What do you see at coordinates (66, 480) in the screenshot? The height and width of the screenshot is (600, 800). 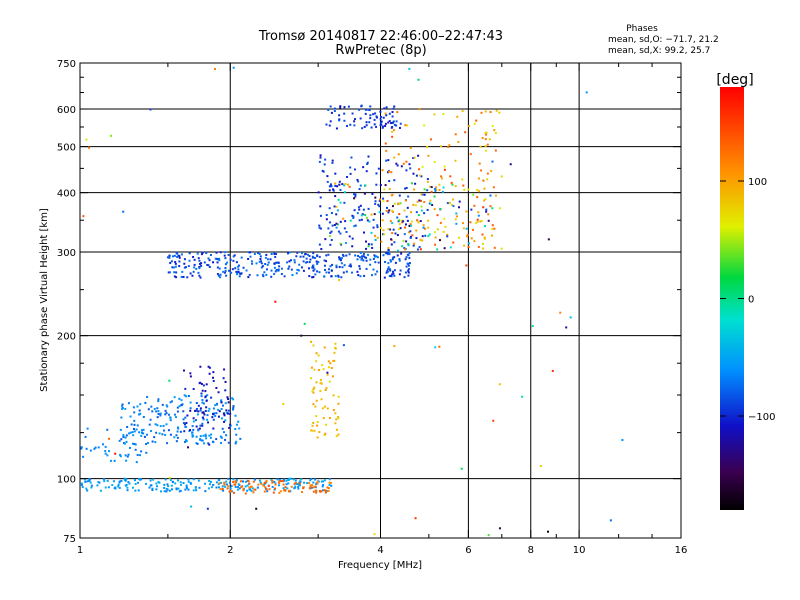 I see `y-tick-label: 100` at bounding box center [66, 480].